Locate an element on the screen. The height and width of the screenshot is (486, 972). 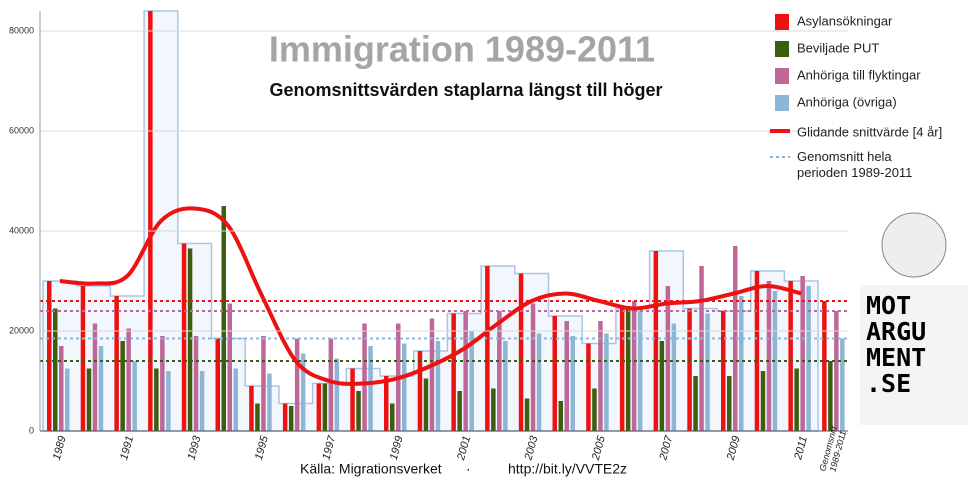
logo-text: .SE is located at coordinates (888, 383).